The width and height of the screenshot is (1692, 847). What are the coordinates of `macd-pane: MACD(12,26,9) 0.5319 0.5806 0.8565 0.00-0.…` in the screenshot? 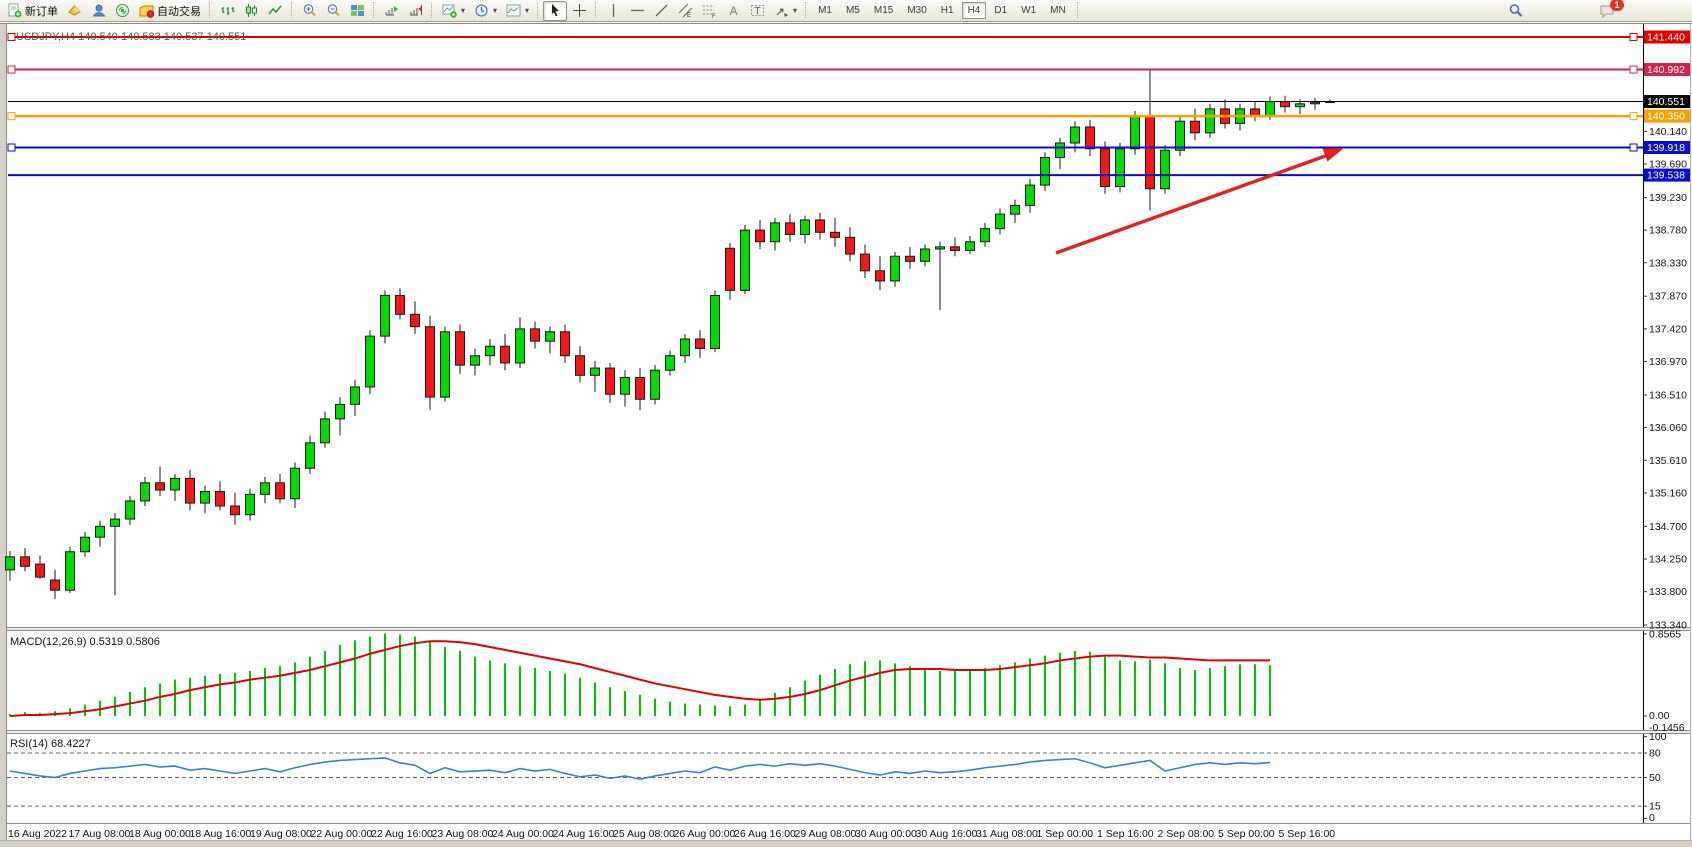 It's located at (847, 681).